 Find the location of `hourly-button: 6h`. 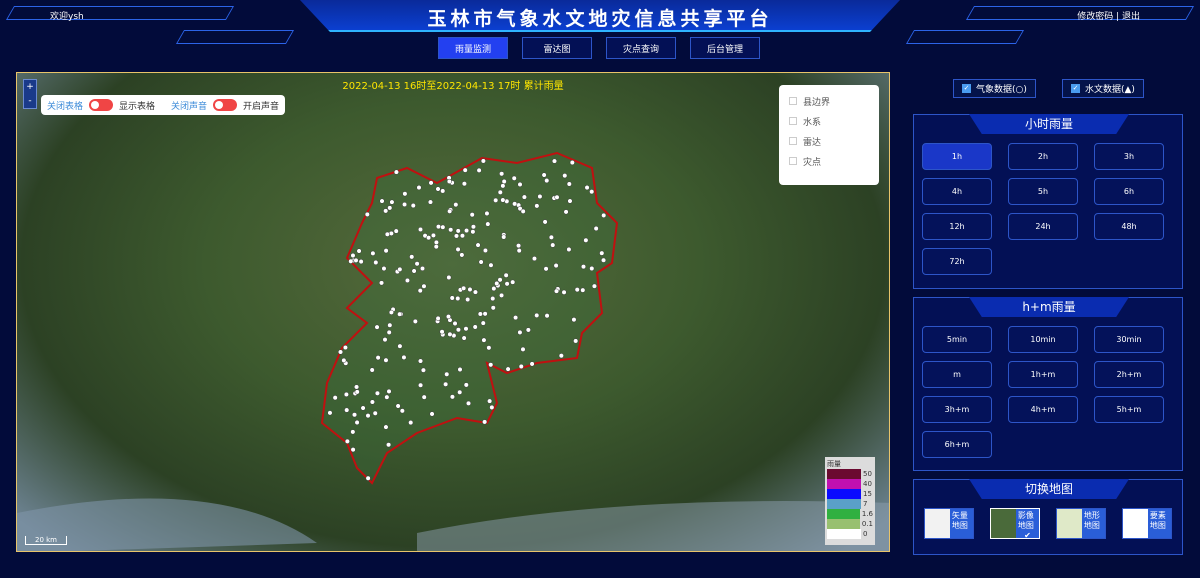

hourly-button: 6h is located at coordinates (1129, 191).